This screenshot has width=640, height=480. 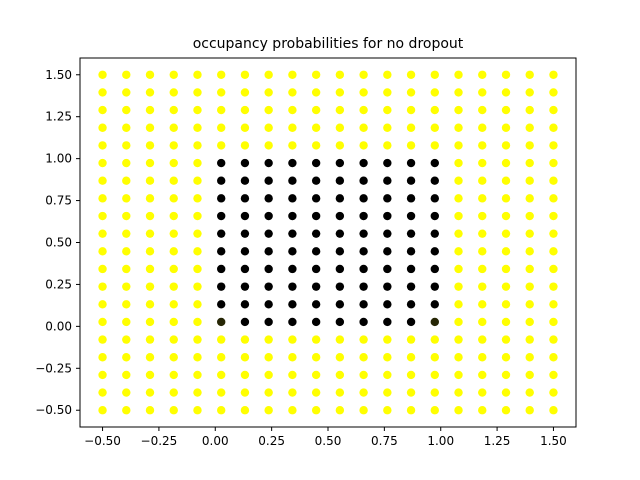 I want to click on x-tick-label-2: 0.00, so click(x=215, y=441).